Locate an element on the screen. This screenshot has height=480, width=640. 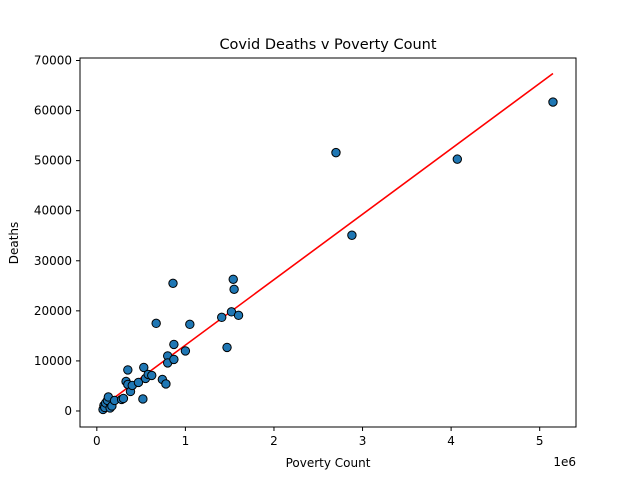
x-tick-label: 5 is located at coordinates (540, 441).